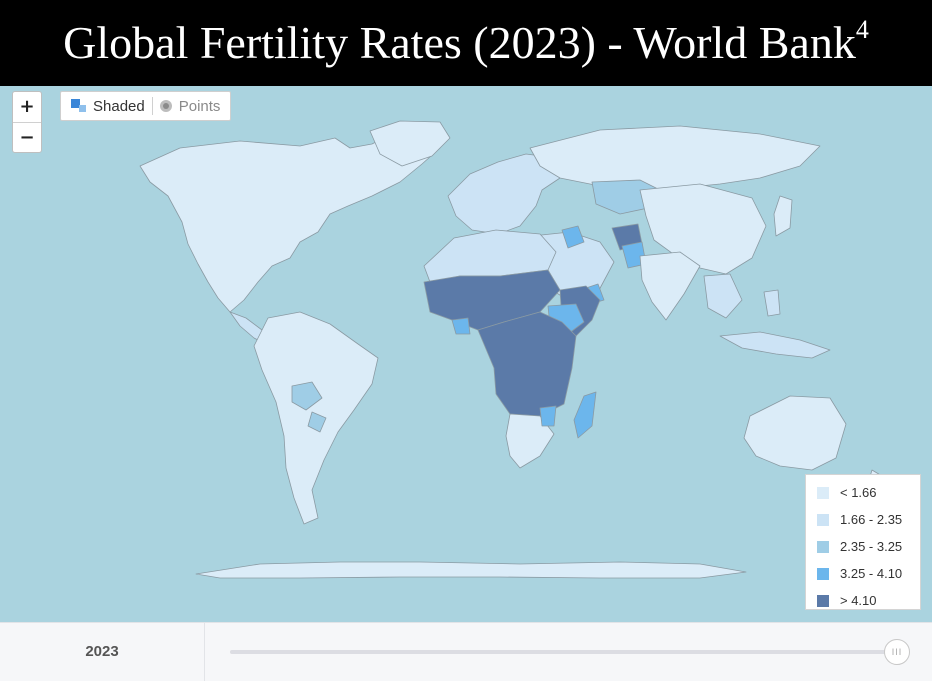  What do you see at coordinates (858, 600) in the screenshot?
I see `legend-label: > 4.10` at bounding box center [858, 600].